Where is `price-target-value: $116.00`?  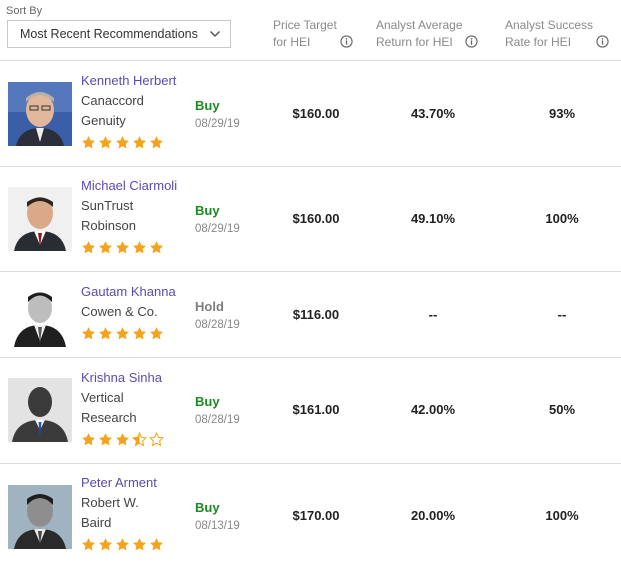 price-target-value: $116.00 is located at coordinates (316, 314).